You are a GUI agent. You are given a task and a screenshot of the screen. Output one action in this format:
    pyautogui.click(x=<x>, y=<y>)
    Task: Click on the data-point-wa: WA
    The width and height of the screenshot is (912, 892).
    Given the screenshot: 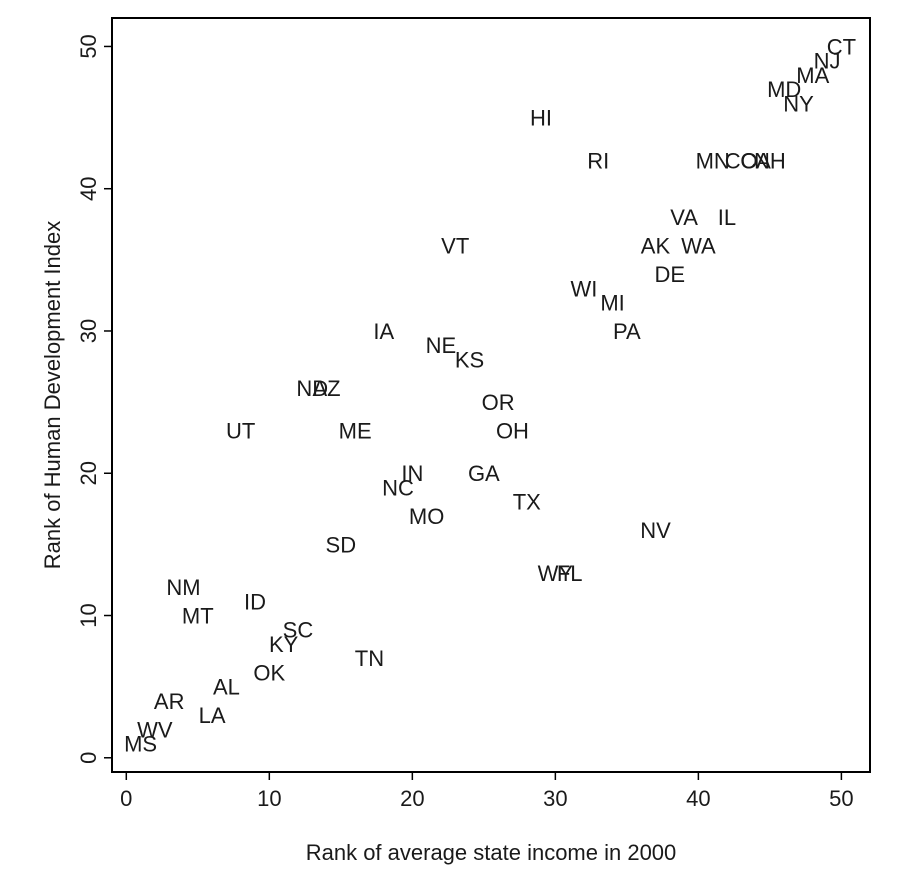 What is the action you would take?
    pyautogui.click(x=698, y=246)
    